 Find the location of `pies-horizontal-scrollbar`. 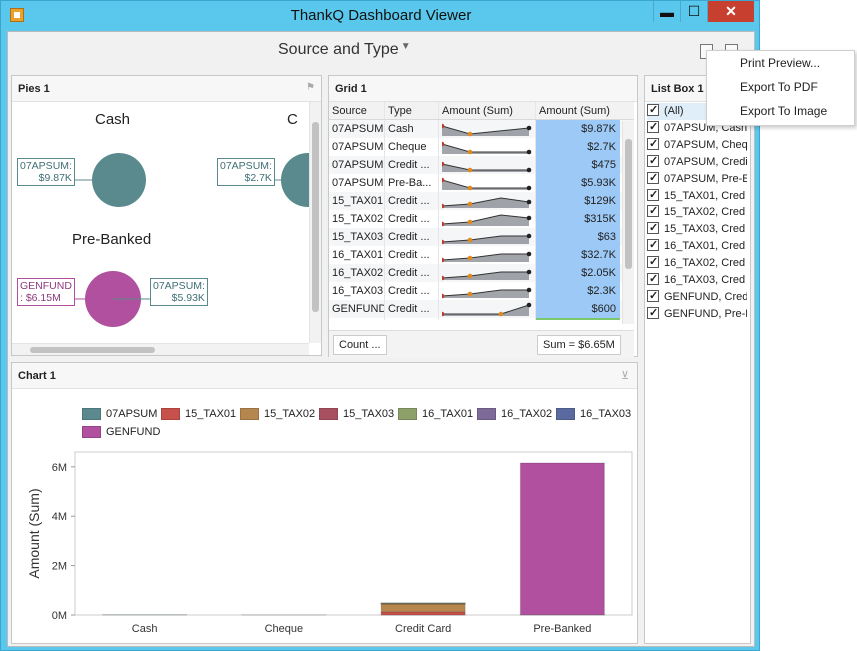

pies-horizontal-scrollbar is located at coordinates (160, 349).